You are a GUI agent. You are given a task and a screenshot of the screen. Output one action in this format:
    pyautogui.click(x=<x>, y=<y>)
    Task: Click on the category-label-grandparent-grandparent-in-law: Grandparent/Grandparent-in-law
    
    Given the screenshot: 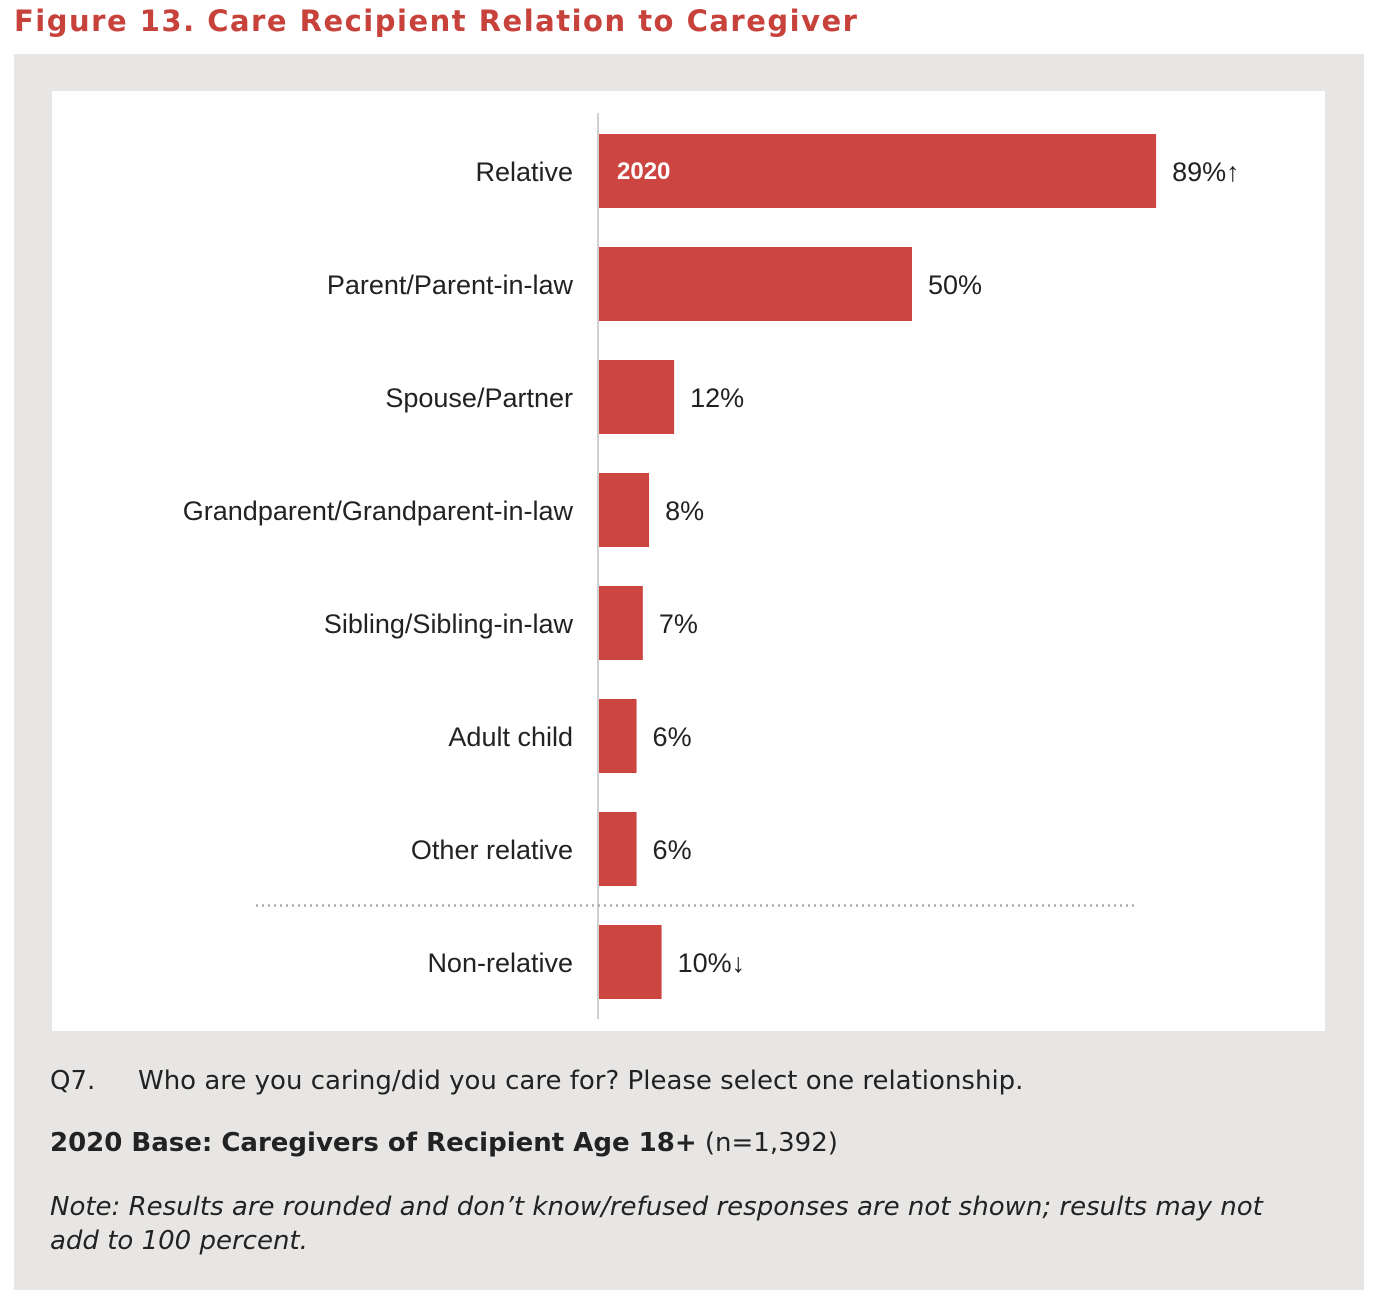 What is the action you would take?
    pyautogui.click(x=378, y=511)
    